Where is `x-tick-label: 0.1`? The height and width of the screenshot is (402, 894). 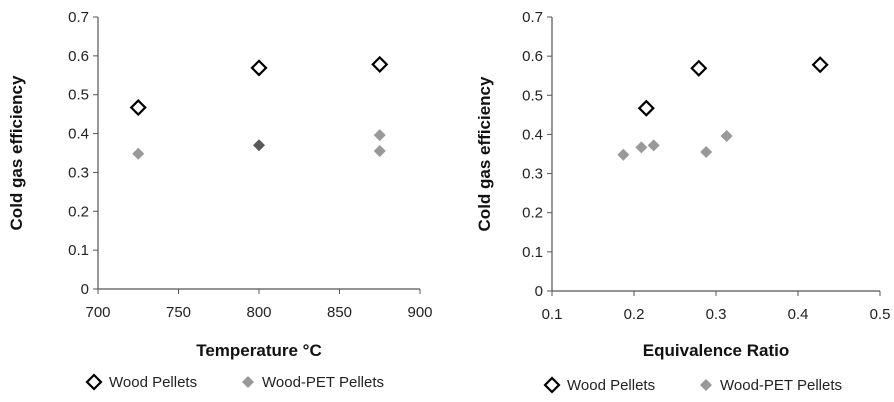 x-tick-label: 0.1 is located at coordinates (552, 314).